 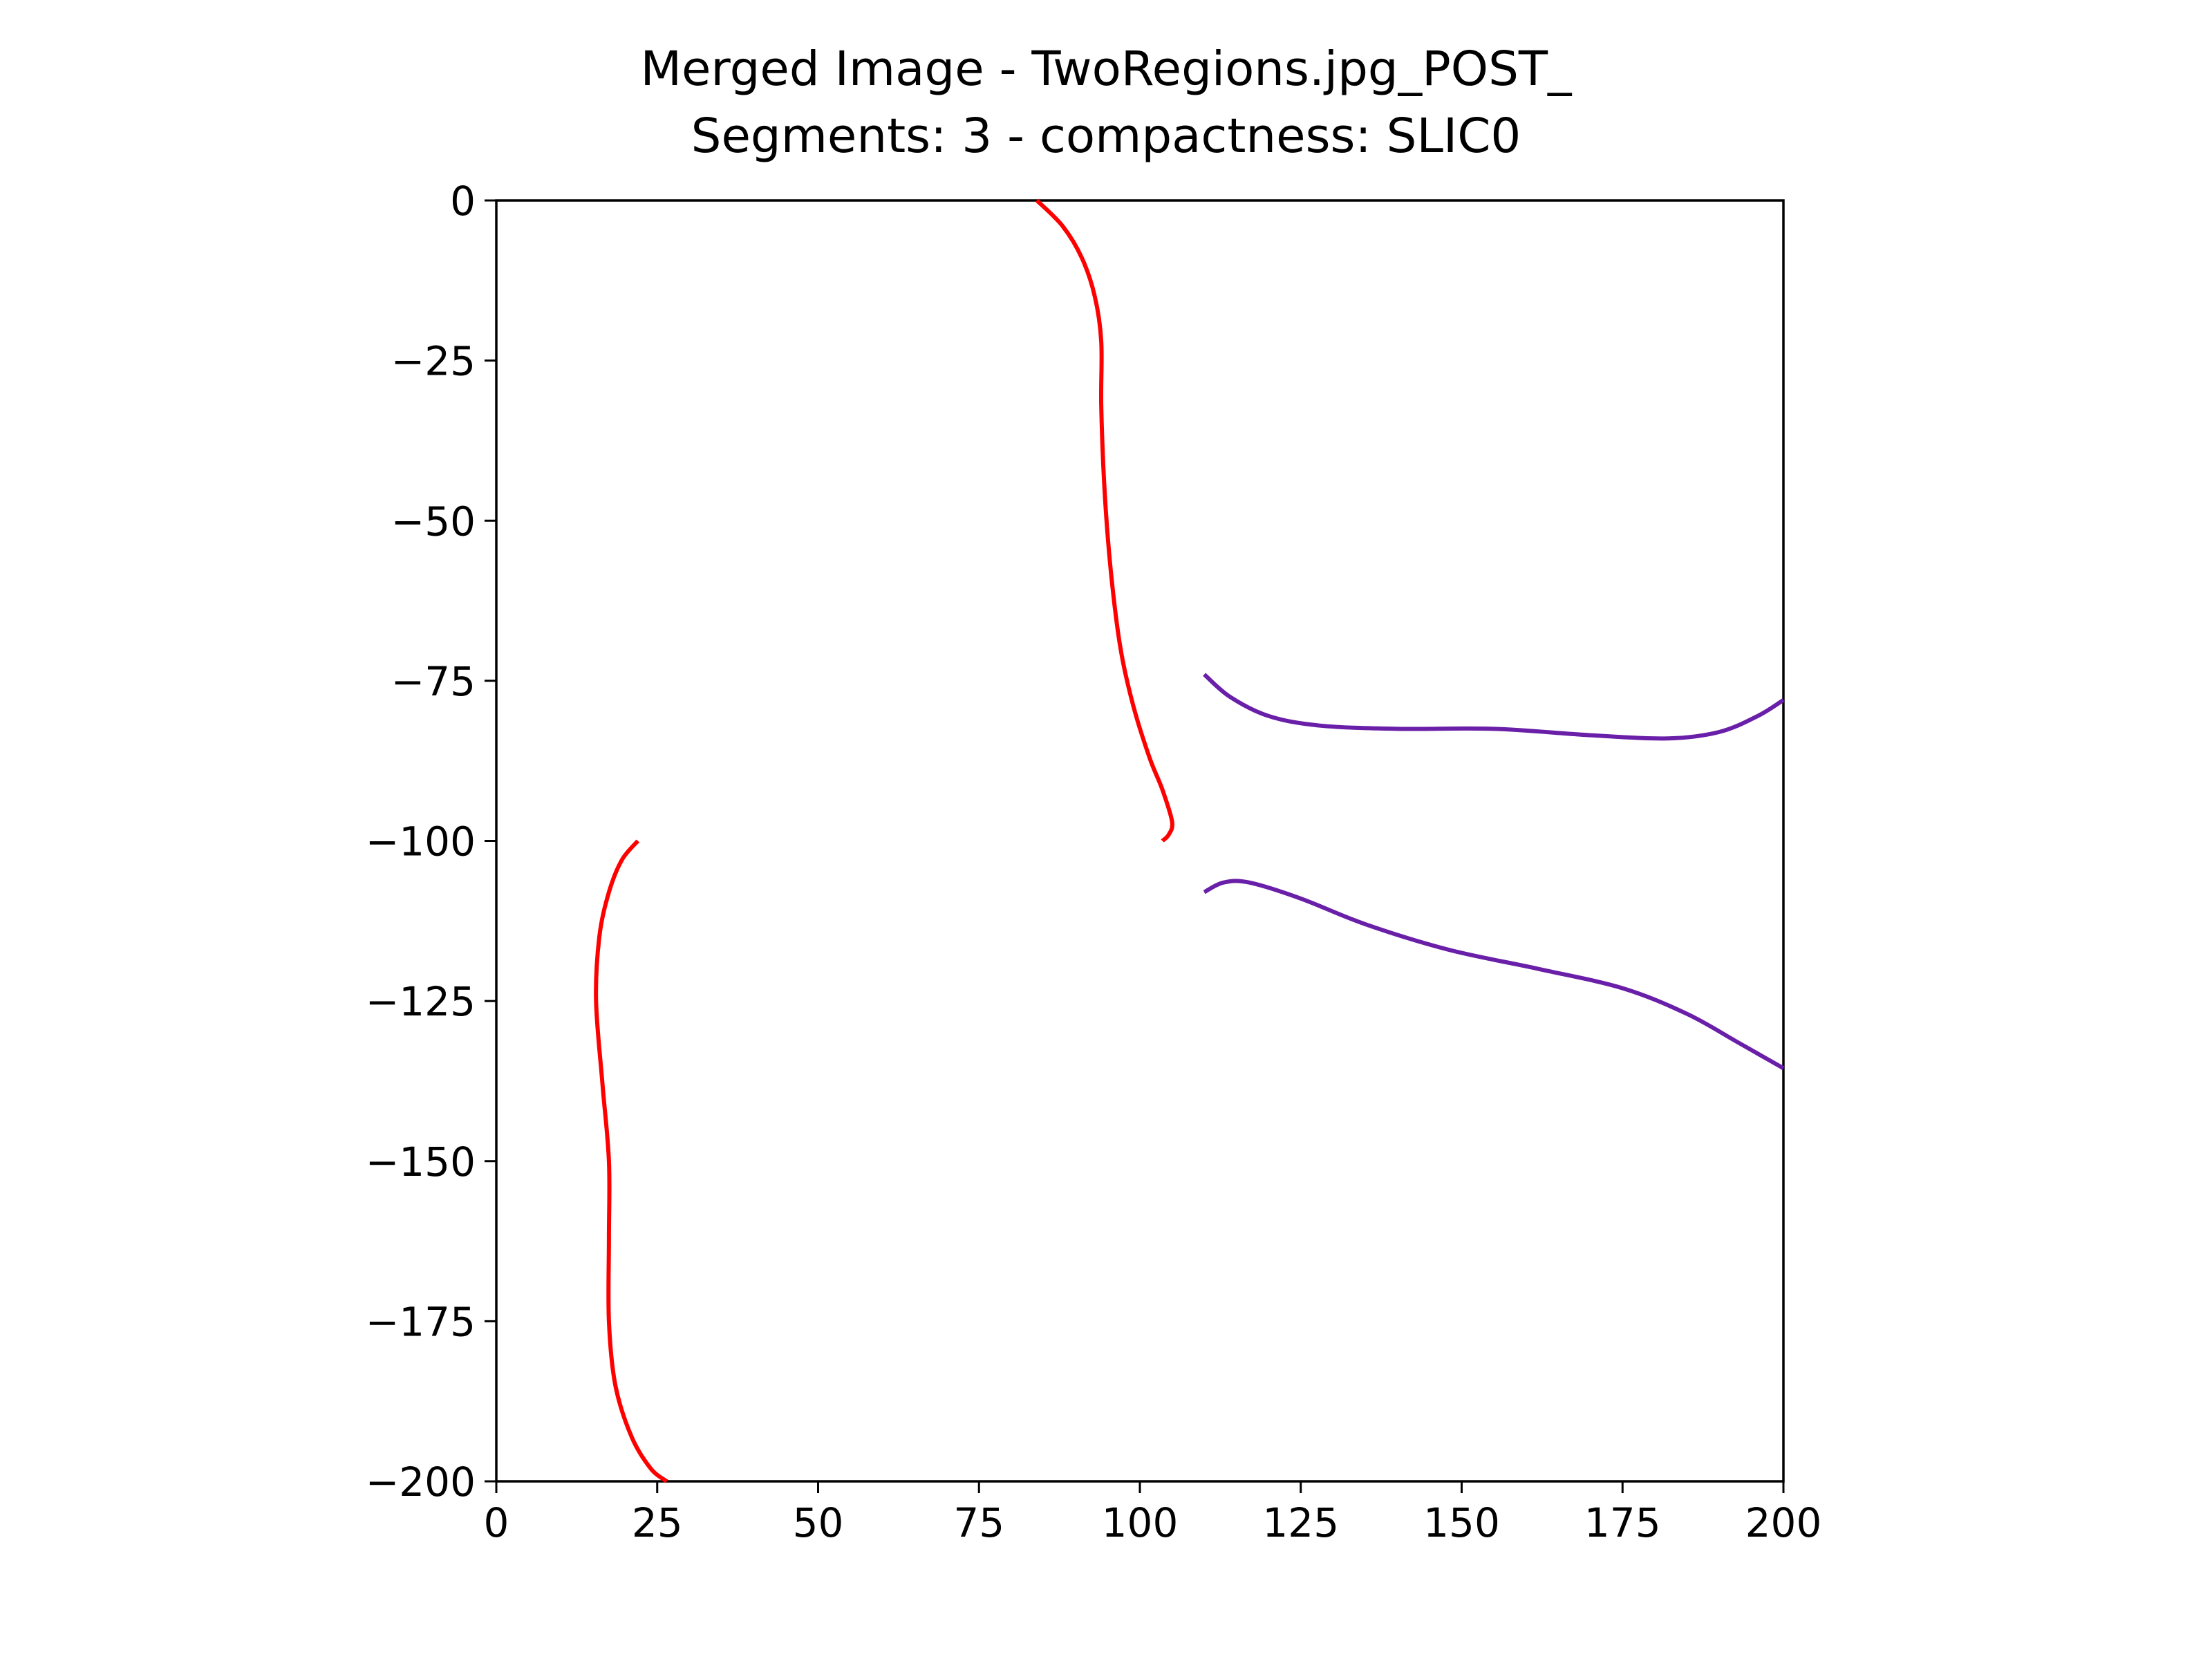 I want to click on y-tick-label: −75, so click(x=433, y=681).